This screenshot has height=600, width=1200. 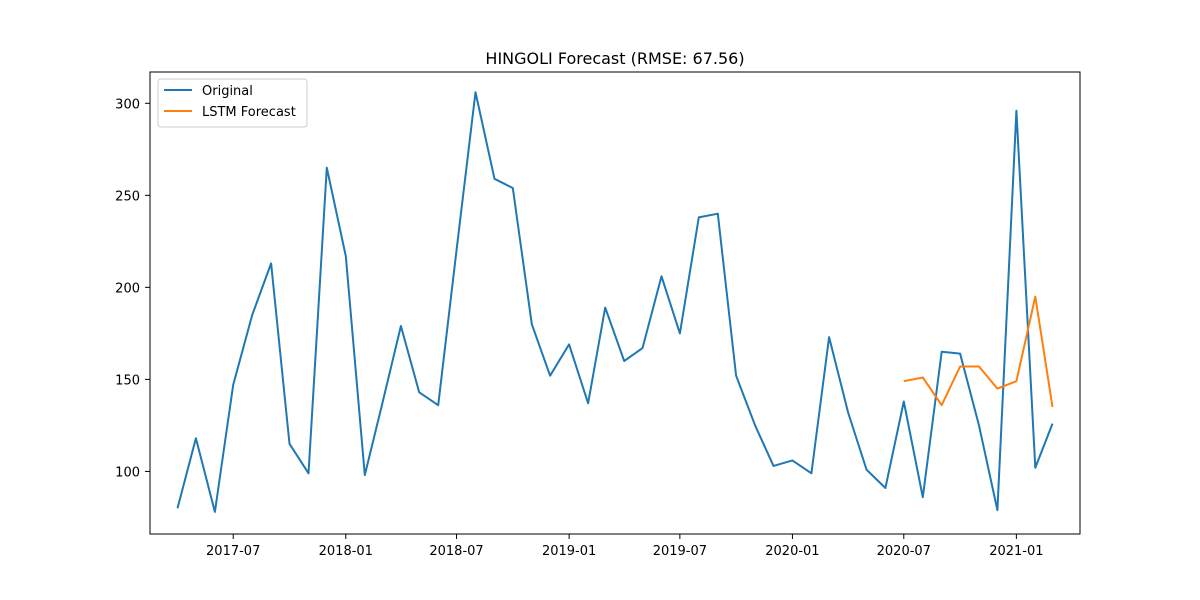 I want to click on legend: Original LSTM Forecast, so click(x=232, y=103).